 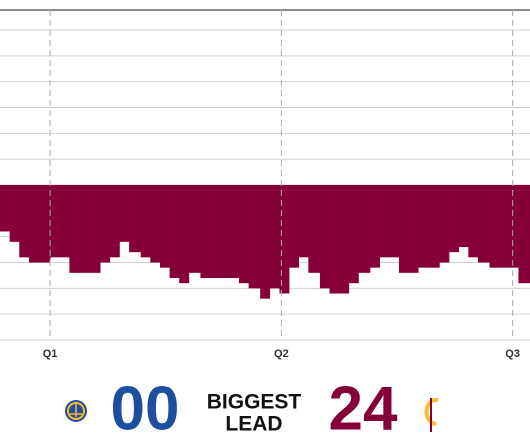 What do you see at coordinates (431, 415) in the screenshot?
I see `cle-logo` at bounding box center [431, 415].